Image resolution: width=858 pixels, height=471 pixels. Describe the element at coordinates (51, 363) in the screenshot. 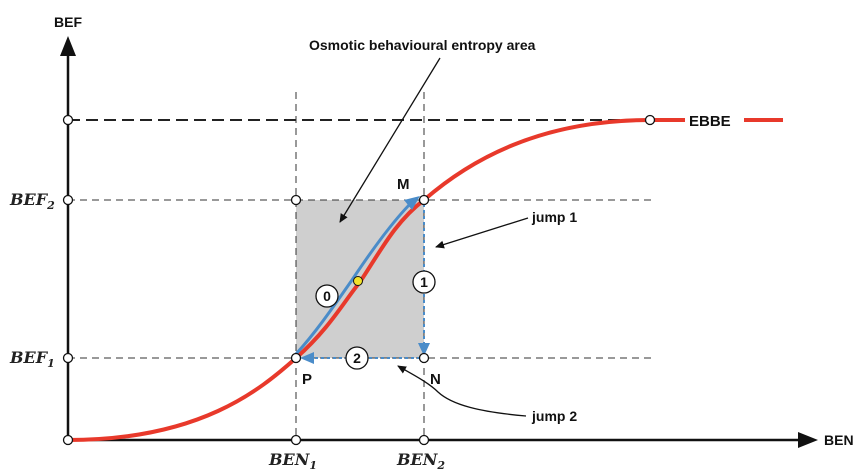

I see `bef1-tick-sub: 1` at that location.